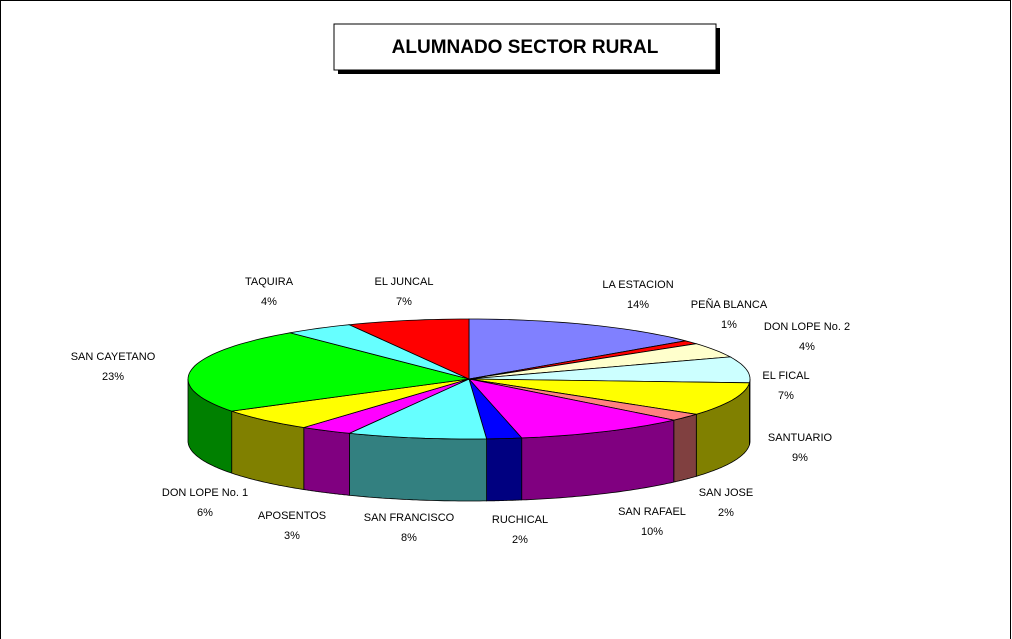  What do you see at coordinates (807, 327) in the screenshot?
I see `slice-label: DON LOPE No. 2` at bounding box center [807, 327].